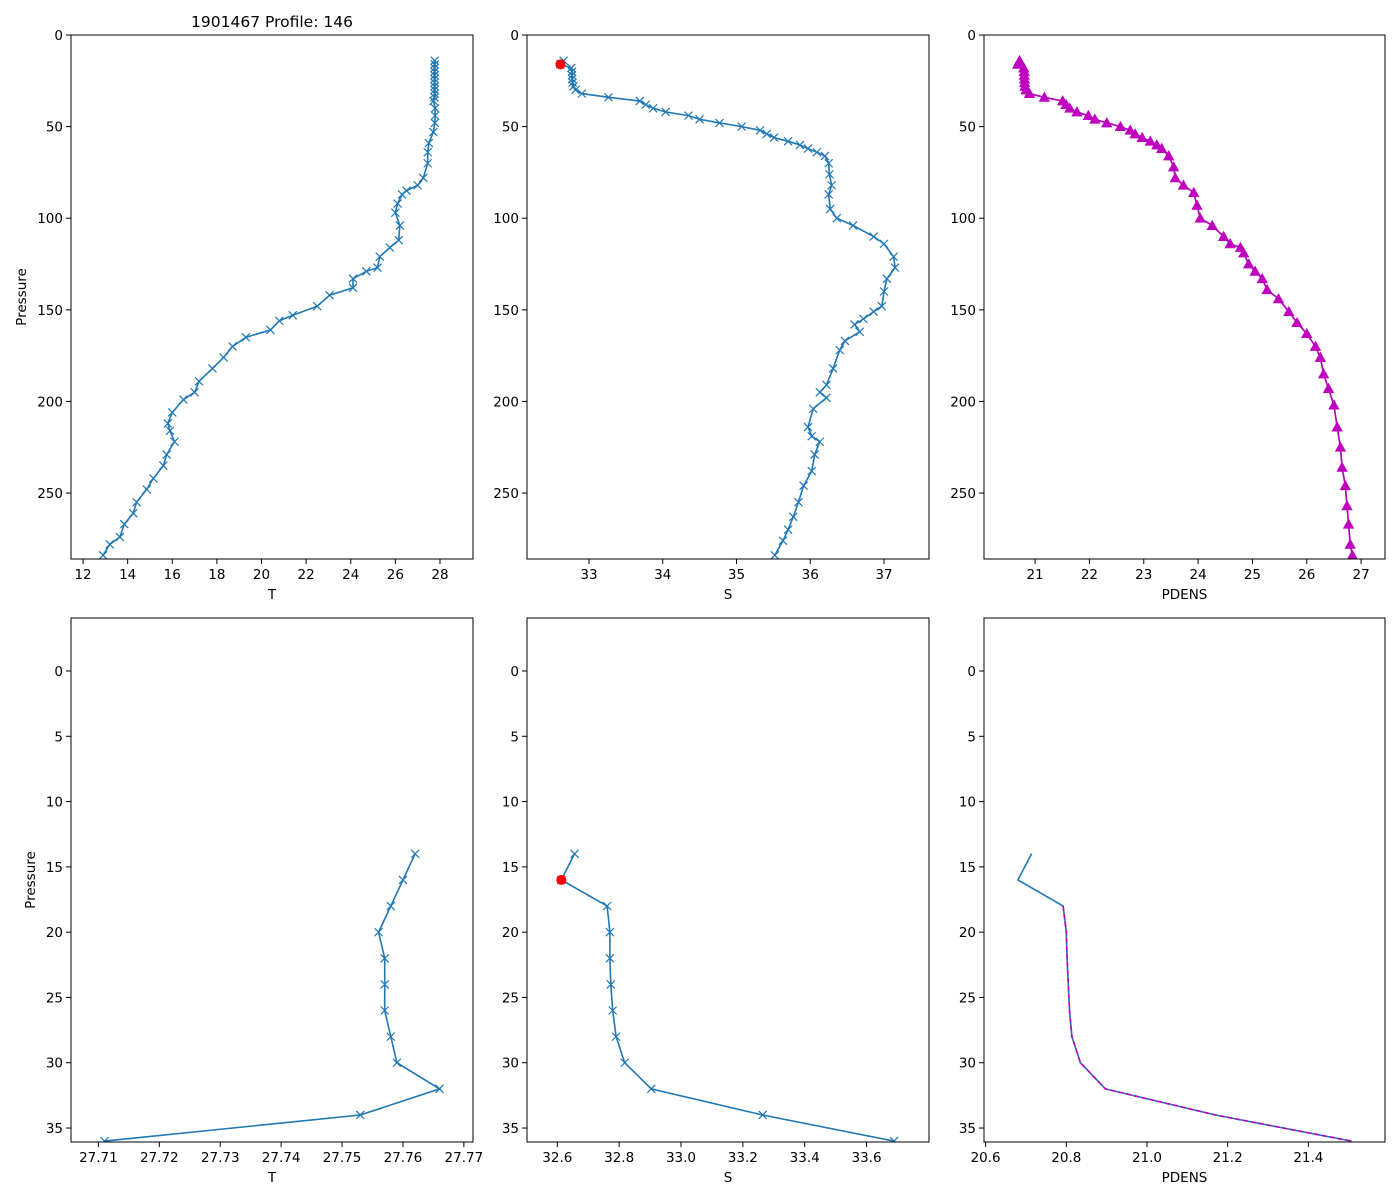  I want to click on y-tick-label: 20, so click(967, 933).